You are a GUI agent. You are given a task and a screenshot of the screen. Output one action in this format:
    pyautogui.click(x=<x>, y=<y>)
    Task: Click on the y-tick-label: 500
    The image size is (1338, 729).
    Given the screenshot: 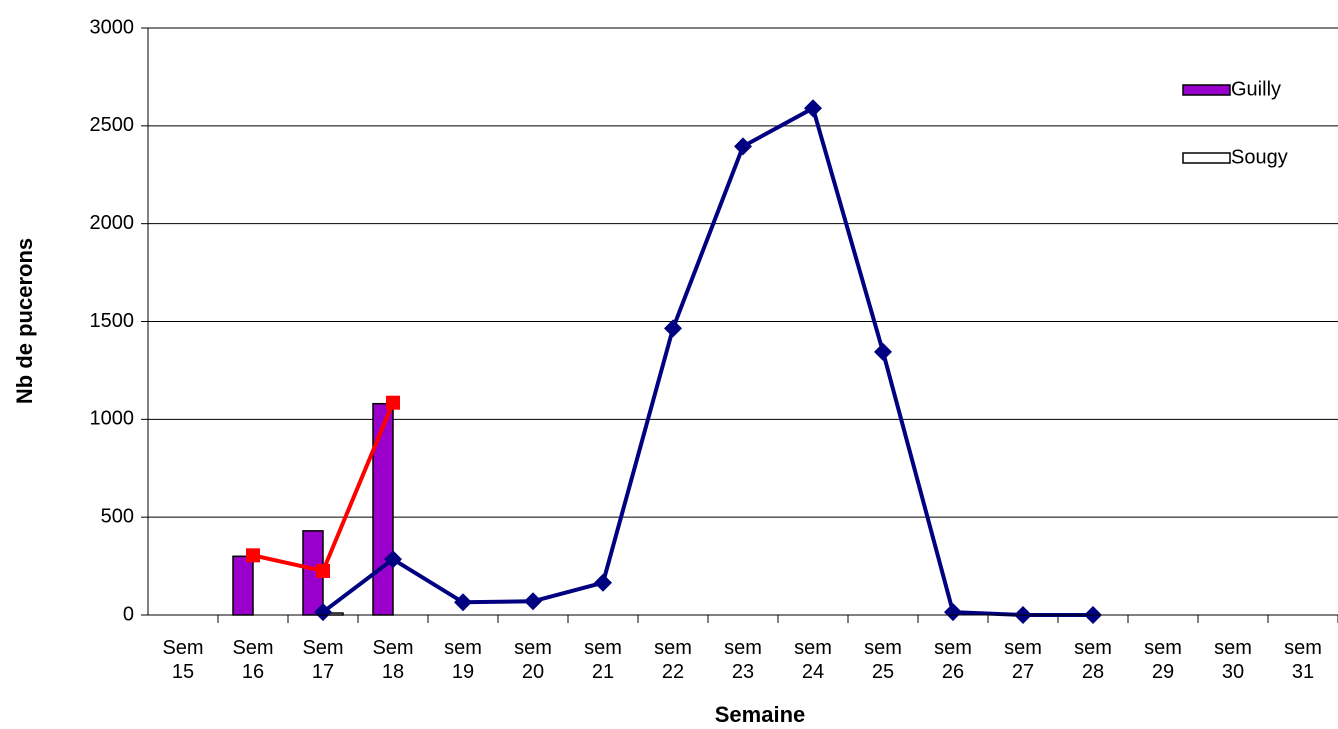 What is the action you would take?
    pyautogui.click(x=117, y=516)
    